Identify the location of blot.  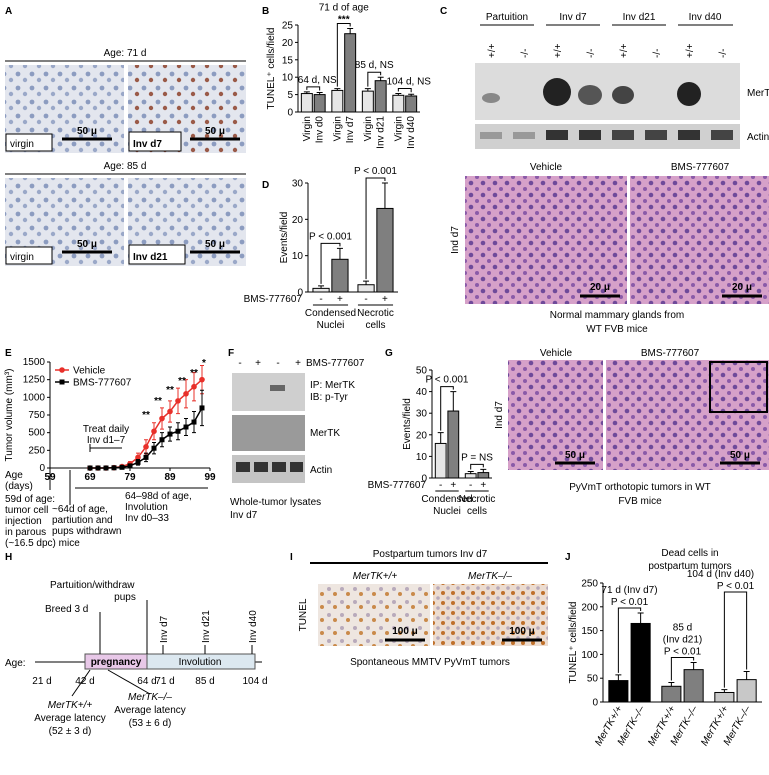
(268, 433).